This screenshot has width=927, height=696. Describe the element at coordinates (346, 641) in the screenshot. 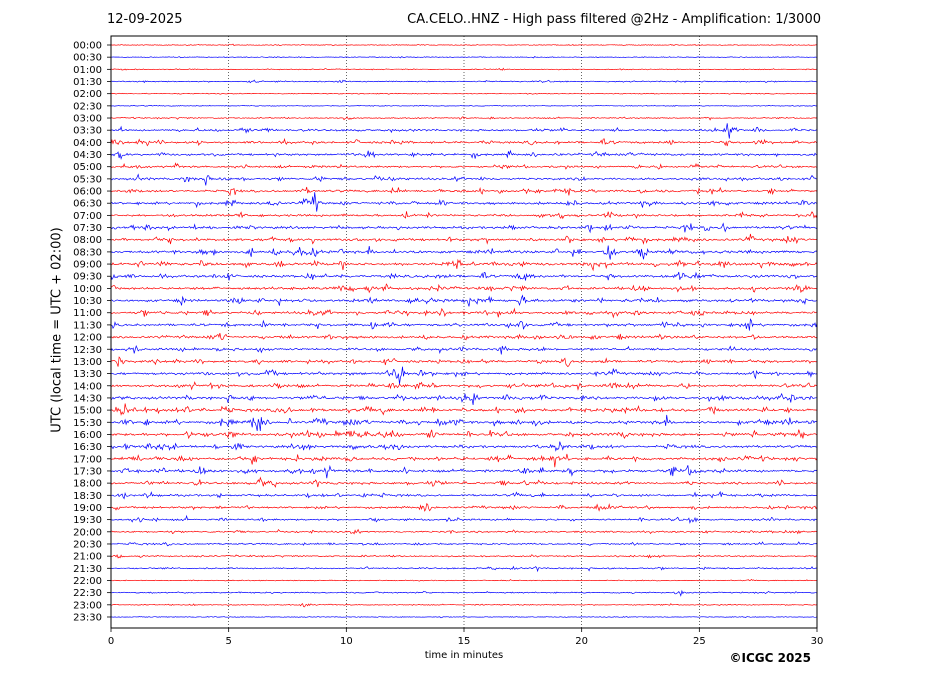

I see `x-tick-label-2: 10` at that location.